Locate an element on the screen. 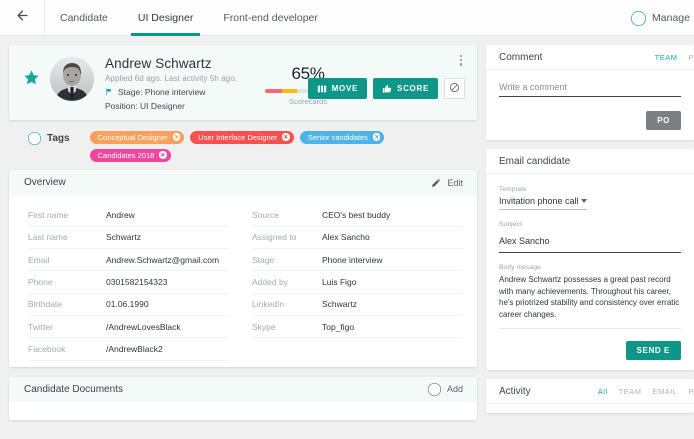  arrow-left-icon is located at coordinates (22, 18).